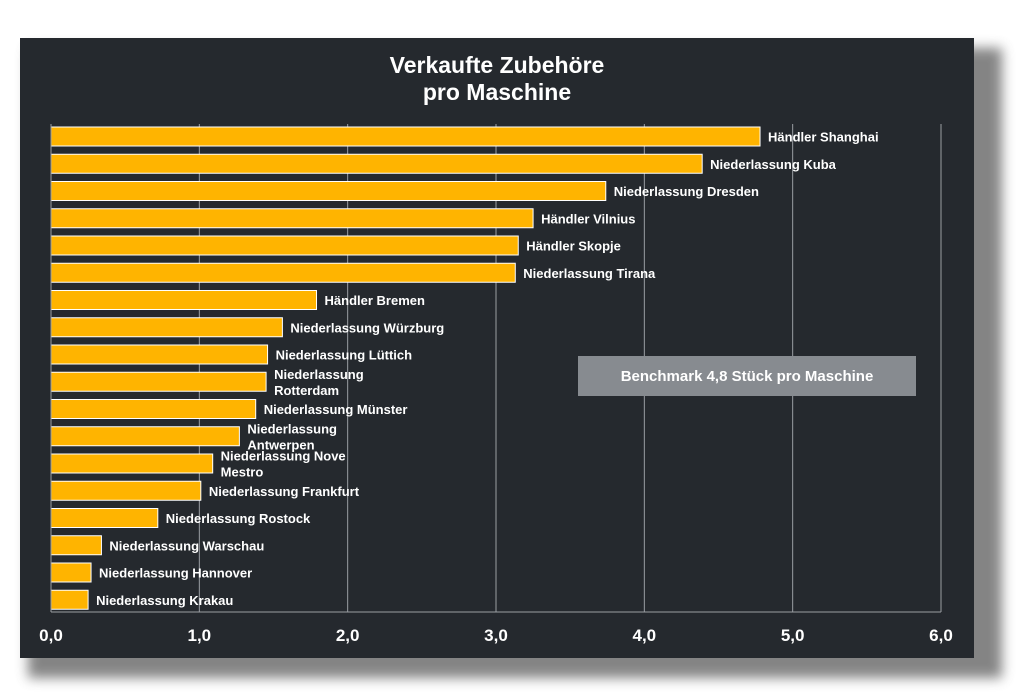 Image resolution: width=1024 pixels, height=693 pixels. I want to click on bar-label: Niederlassung Frankfurt, so click(284, 490).